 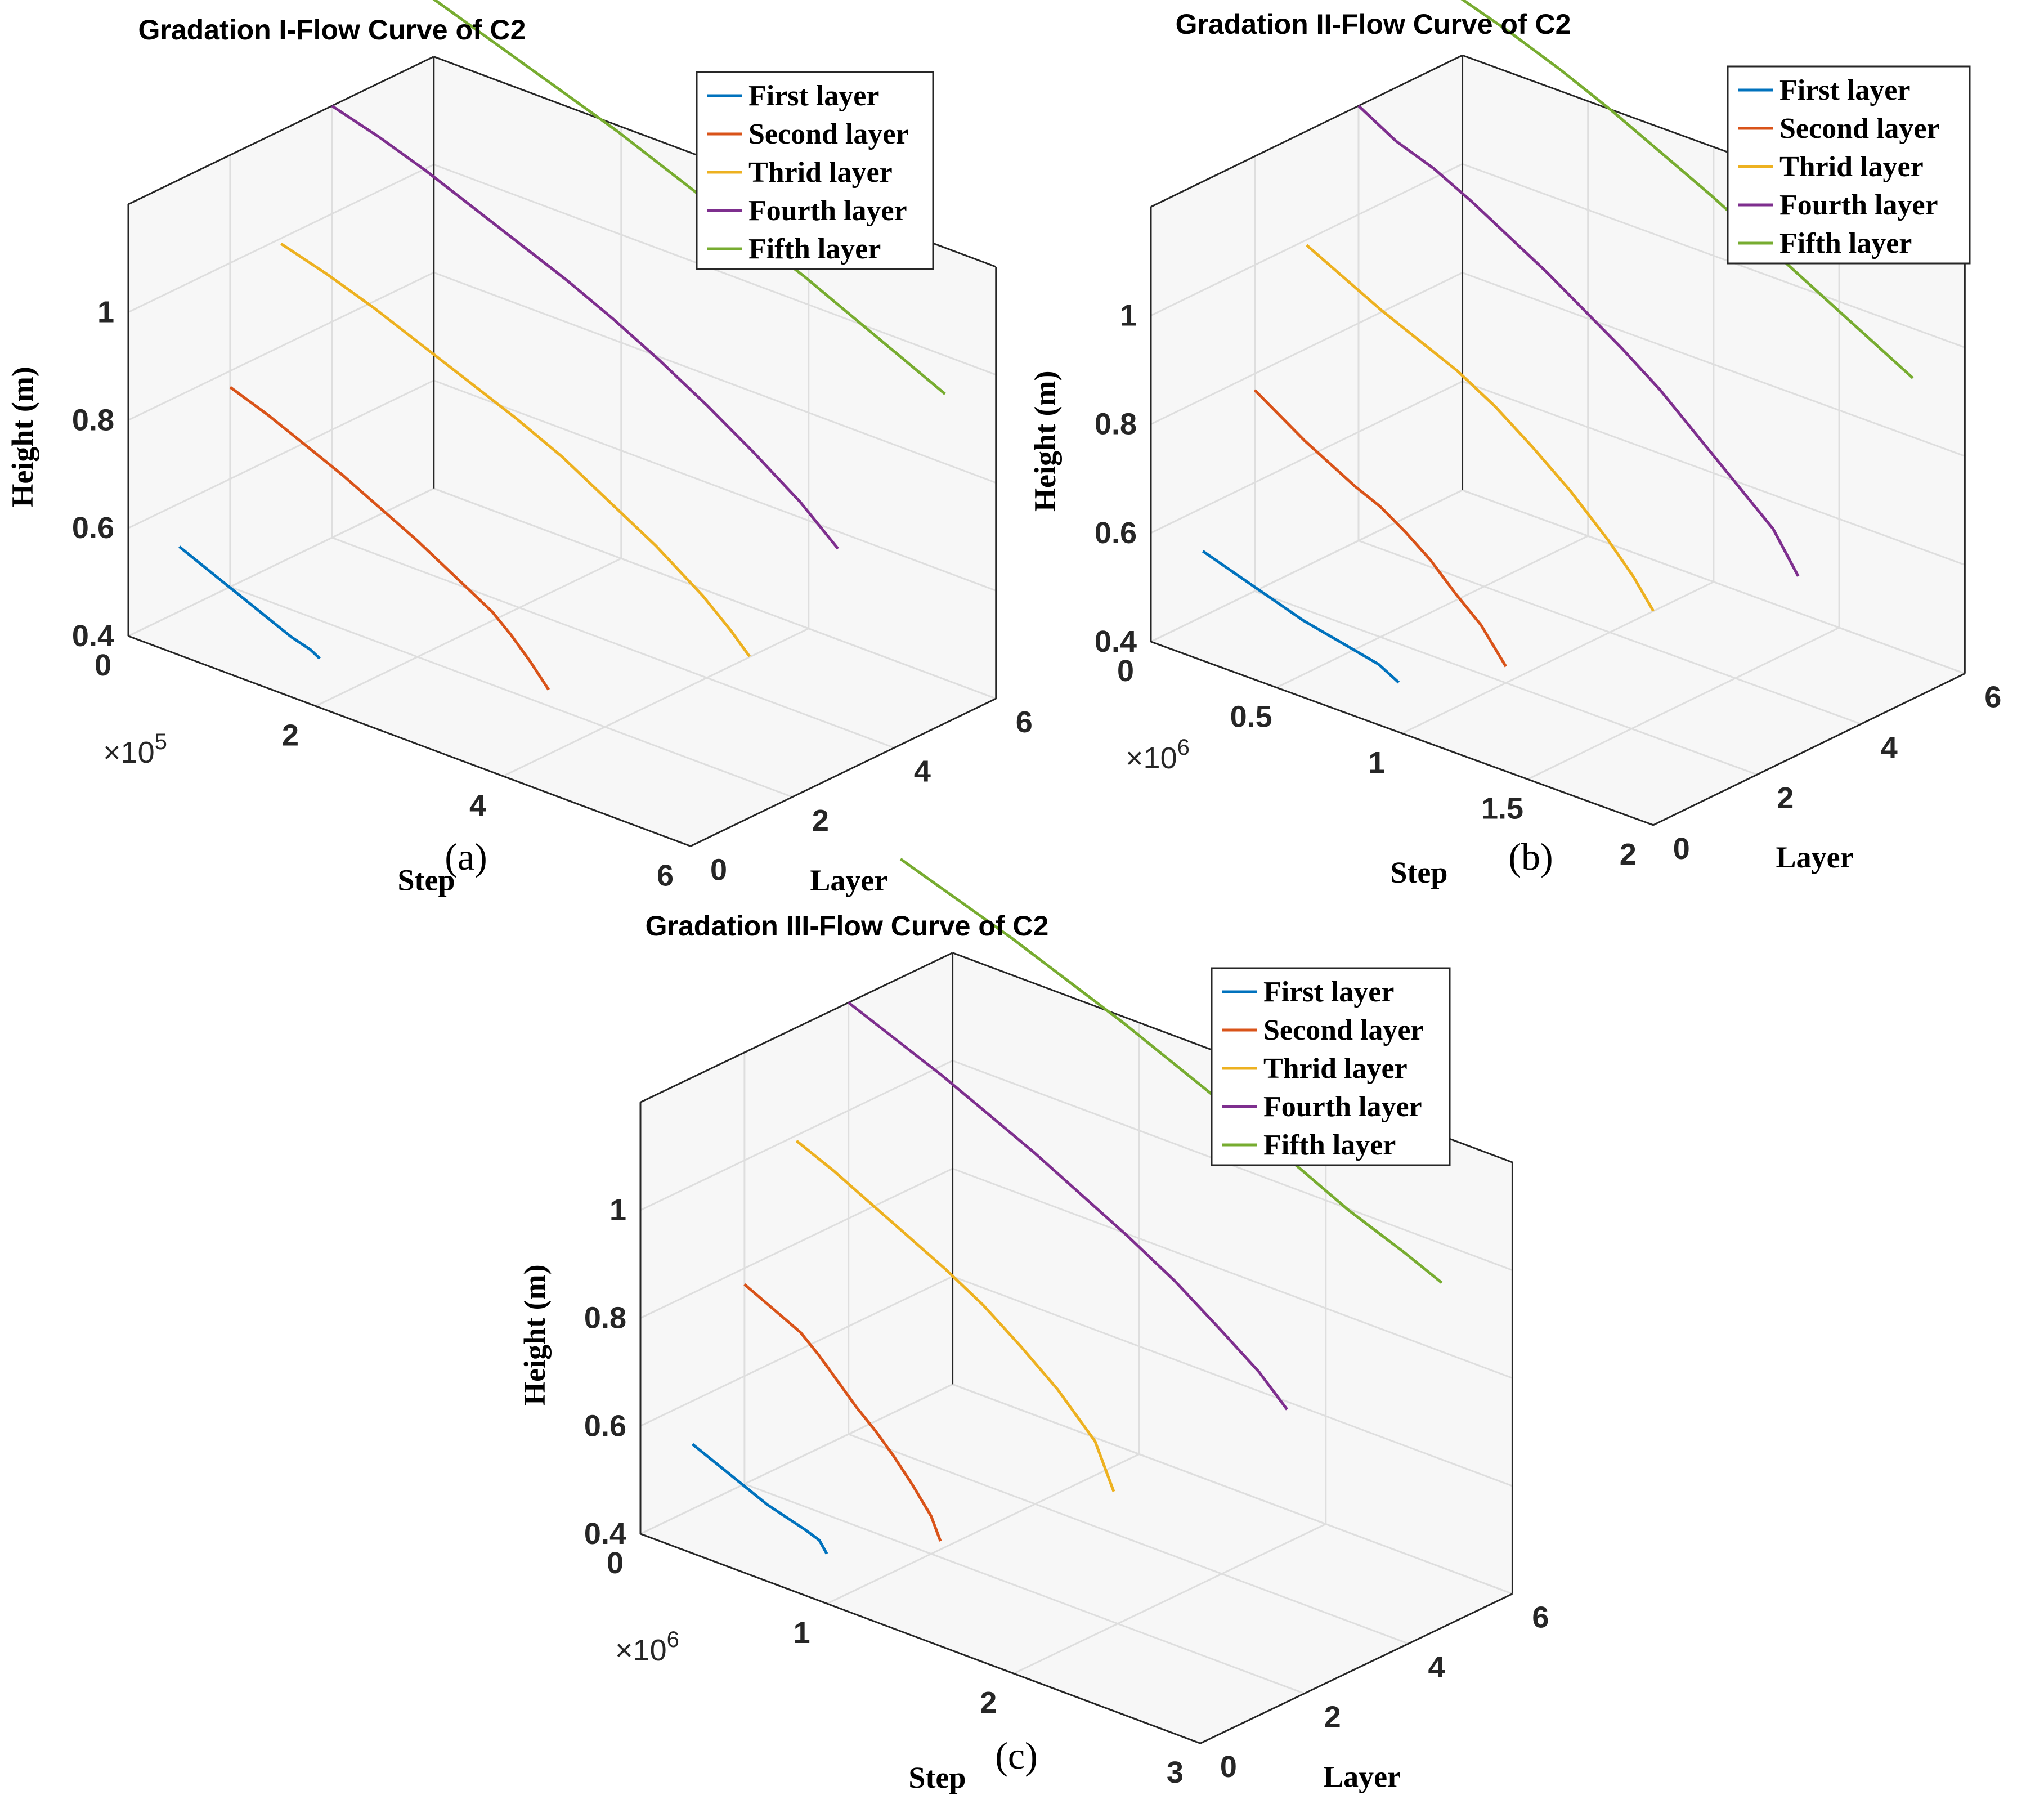 I want to click on x-tick-label: 1.5, so click(x=1502, y=808).